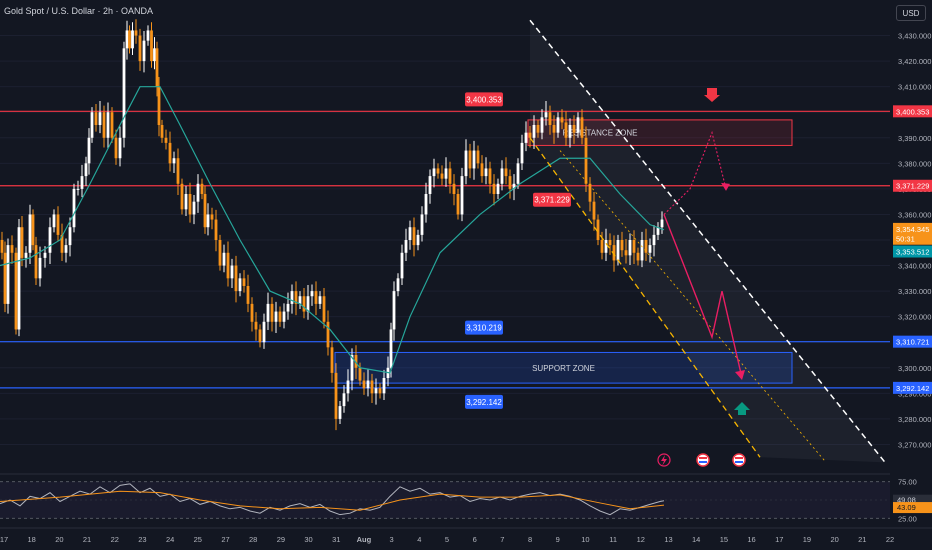 The image size is (932, 550). I want to click on channel-lower-line, so click(645, 297).